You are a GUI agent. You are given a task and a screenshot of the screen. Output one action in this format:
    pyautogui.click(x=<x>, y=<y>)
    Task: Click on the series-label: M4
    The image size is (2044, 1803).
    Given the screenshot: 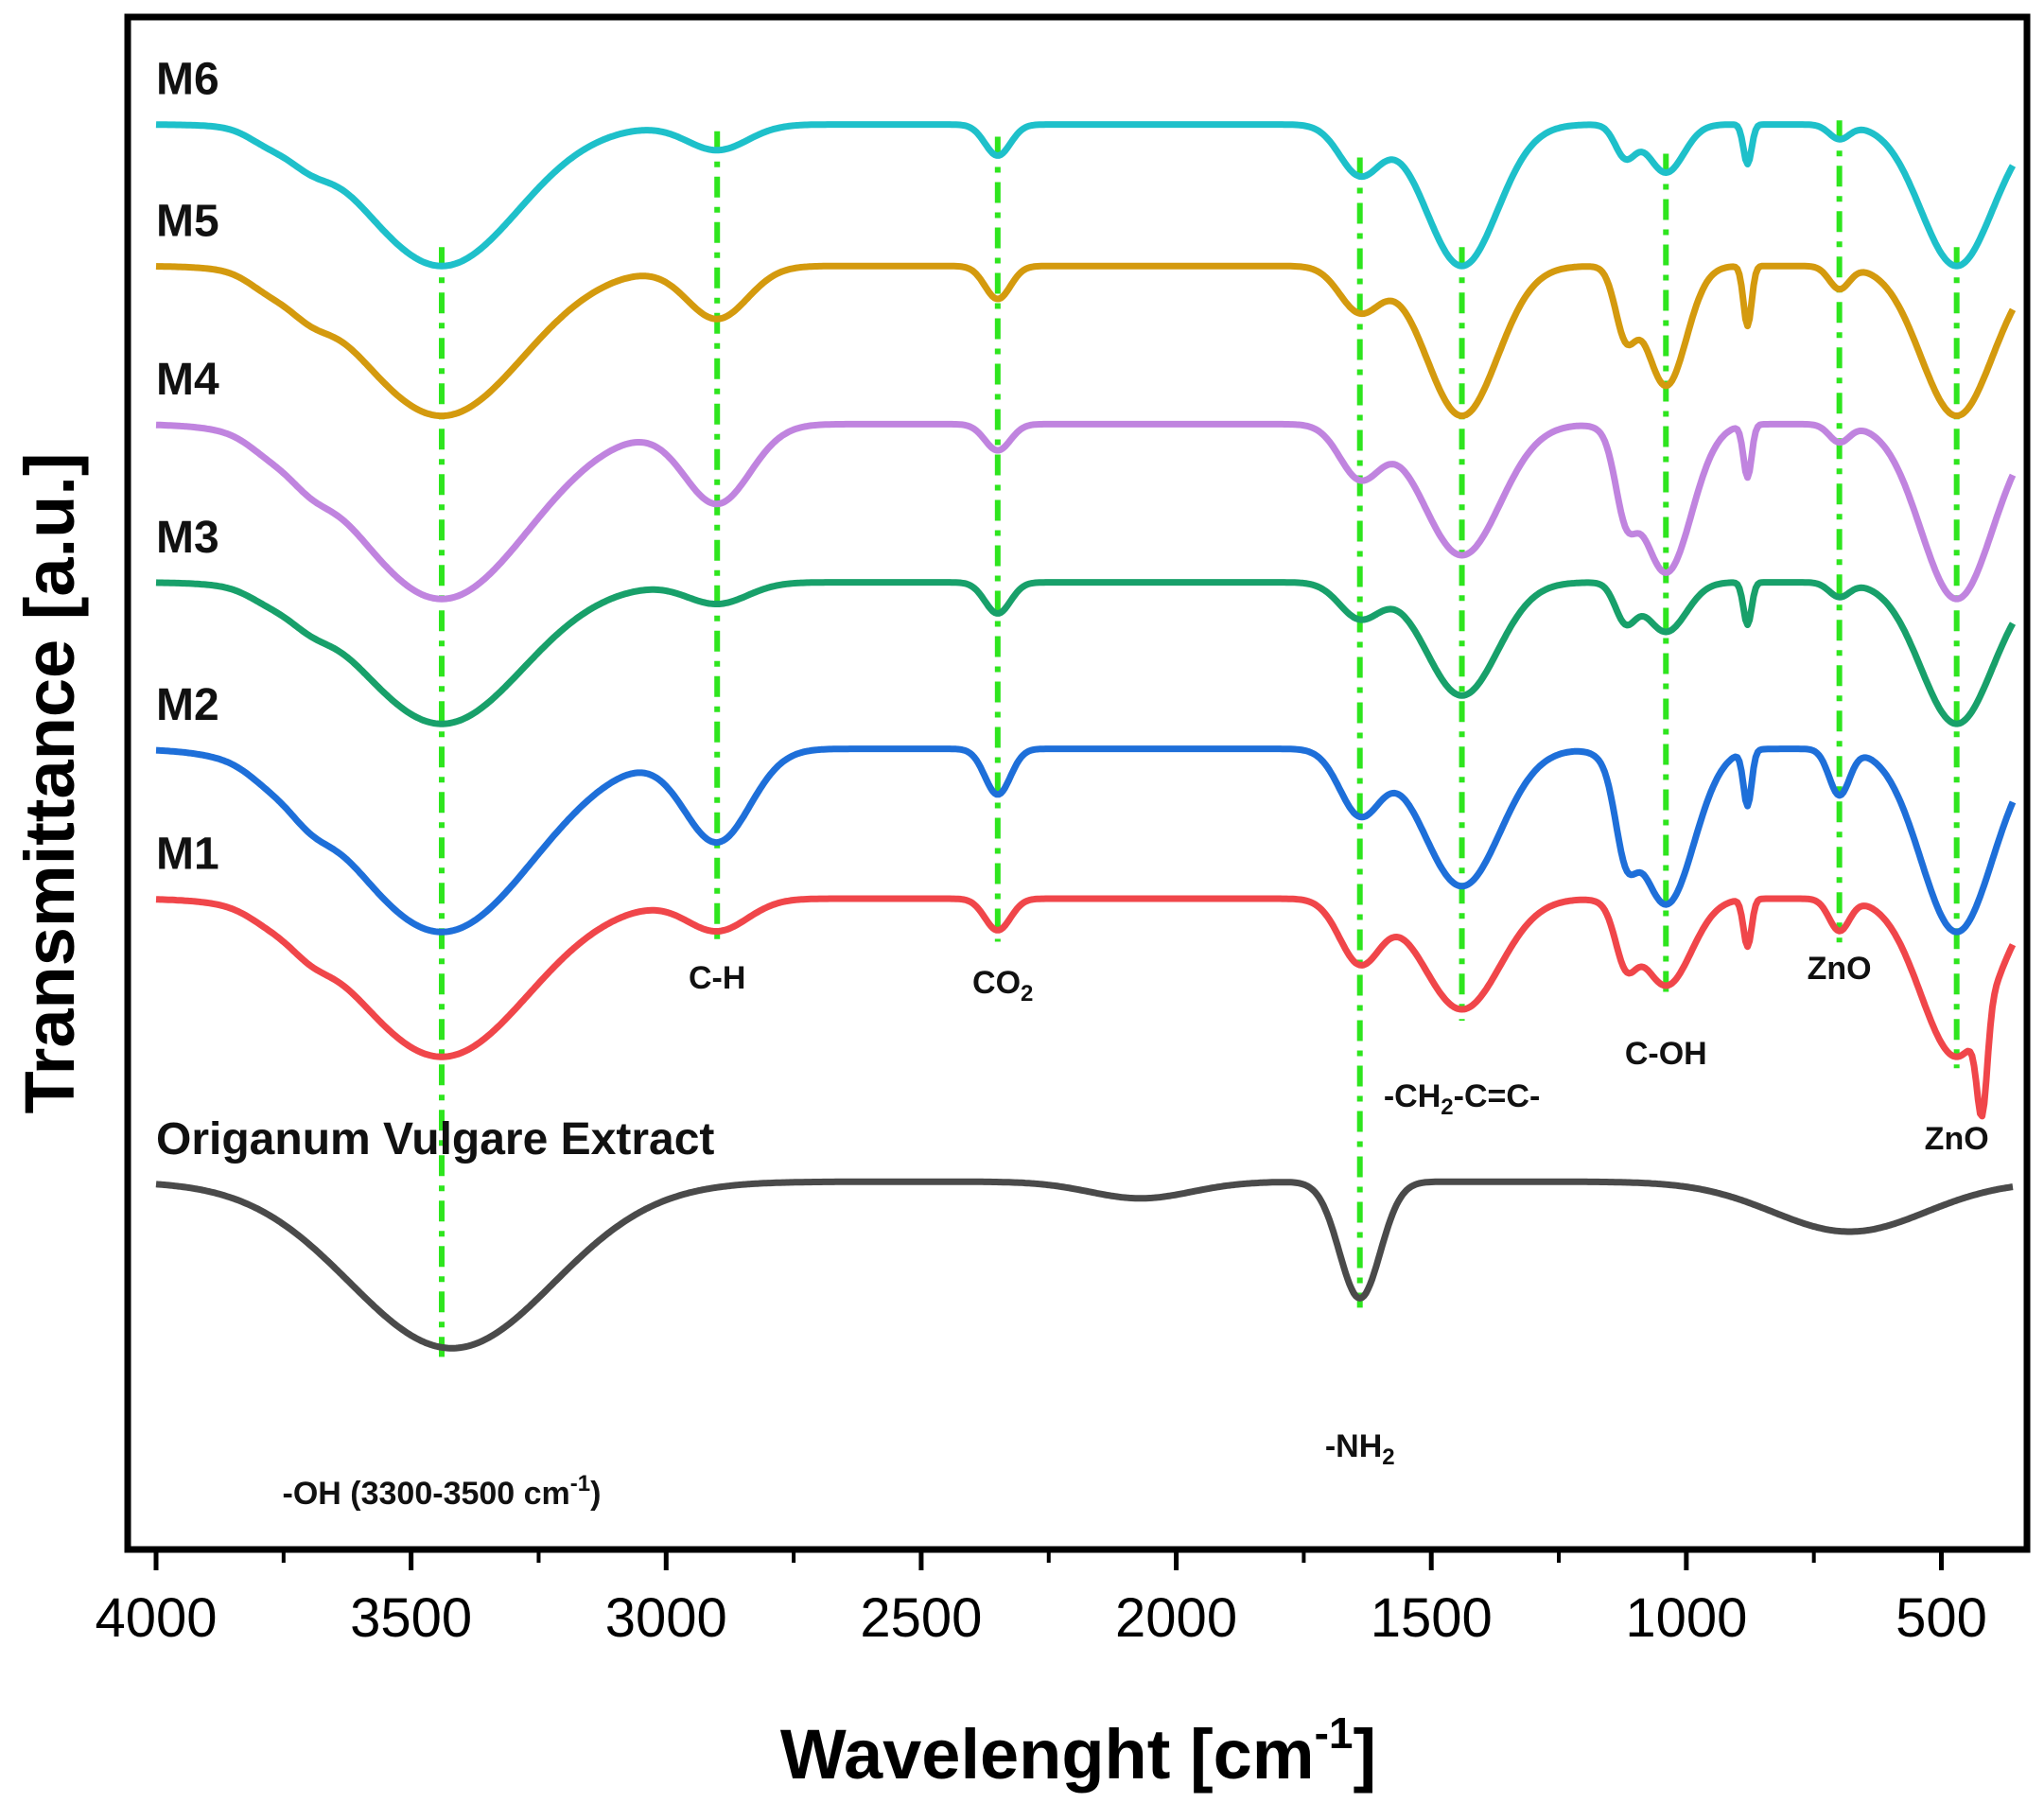 What is the action you would take?
    pyautogui.click(x=187, y=380)
    